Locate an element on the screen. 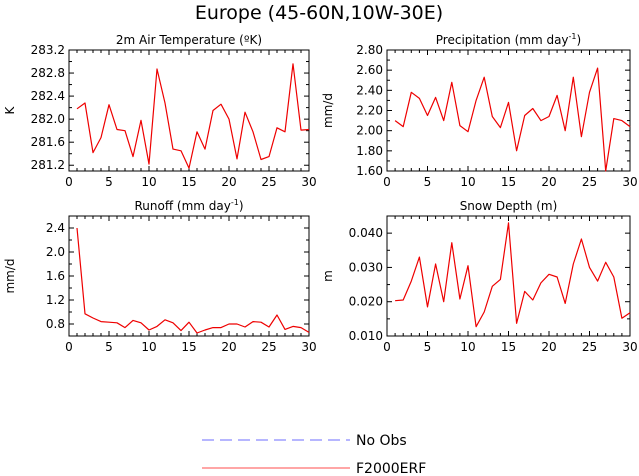 The width and height of the screenshot is (639, 476). snow-depth-title: Snow Depth (m) is located at coordinates (509, 206).